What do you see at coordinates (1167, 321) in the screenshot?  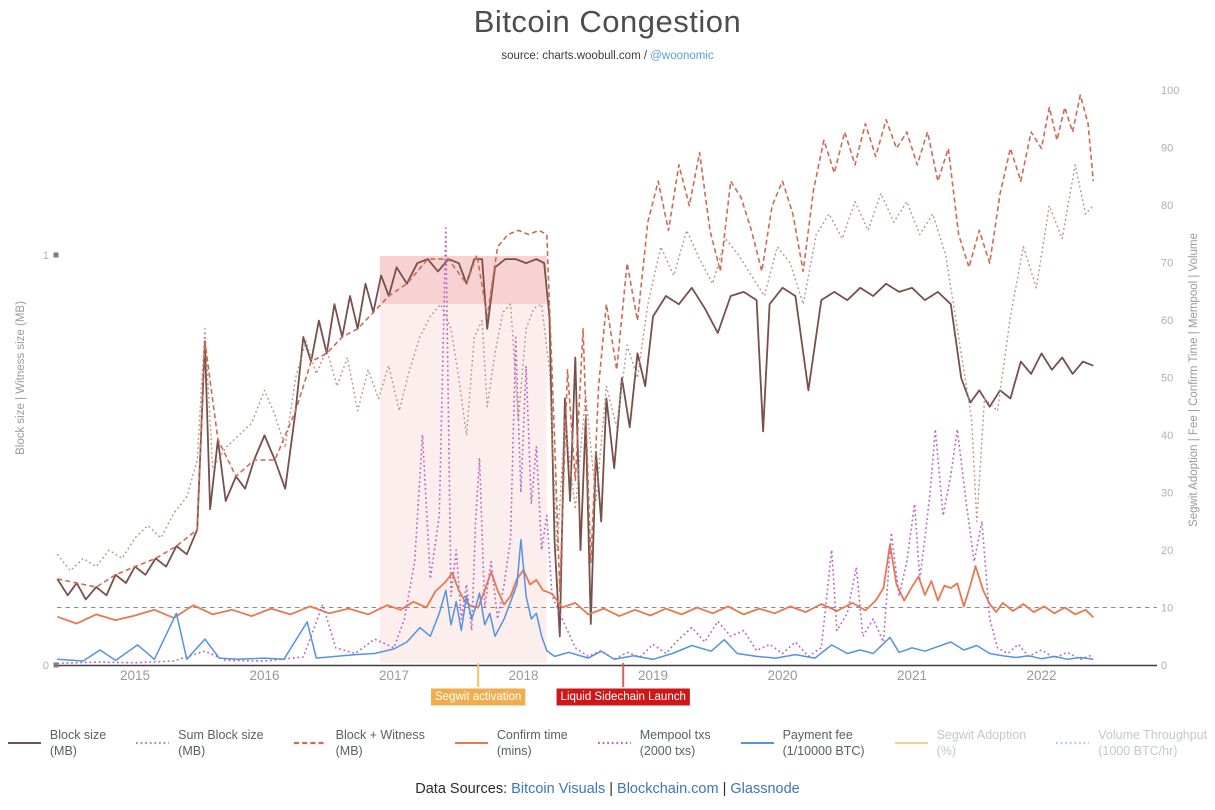 I see `right-tick-60: 60` at bounding box center [1167, 321].